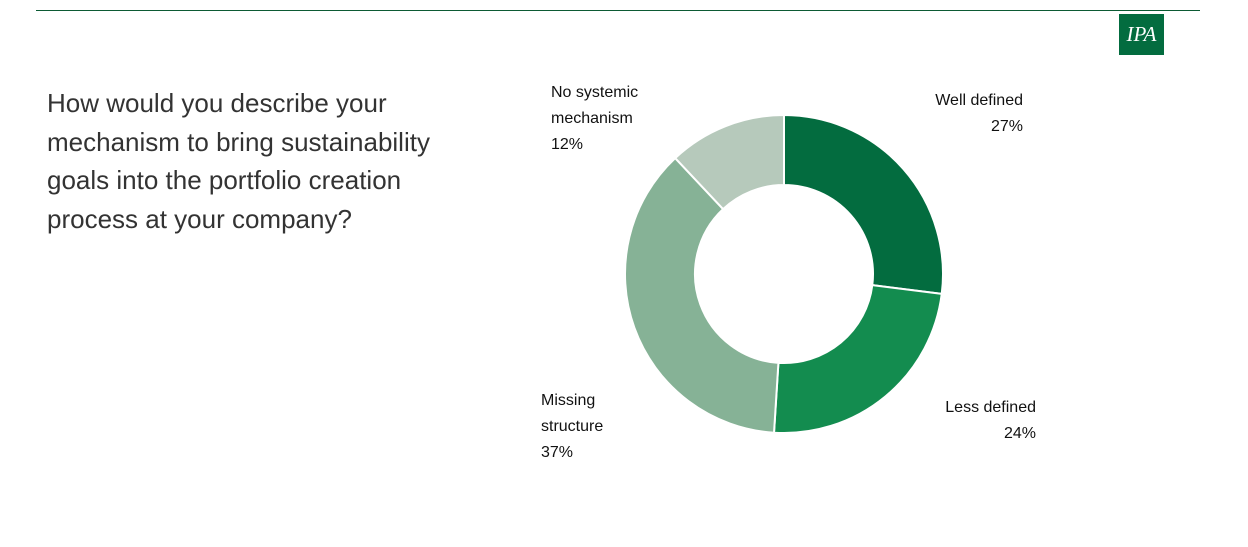 The height and width of the screenshot is (547, 1248). What do you see at coordinates (966, 421) in the screenshot?
I see `slice-label: Less defined 24%` at bounding box center [966, 421].